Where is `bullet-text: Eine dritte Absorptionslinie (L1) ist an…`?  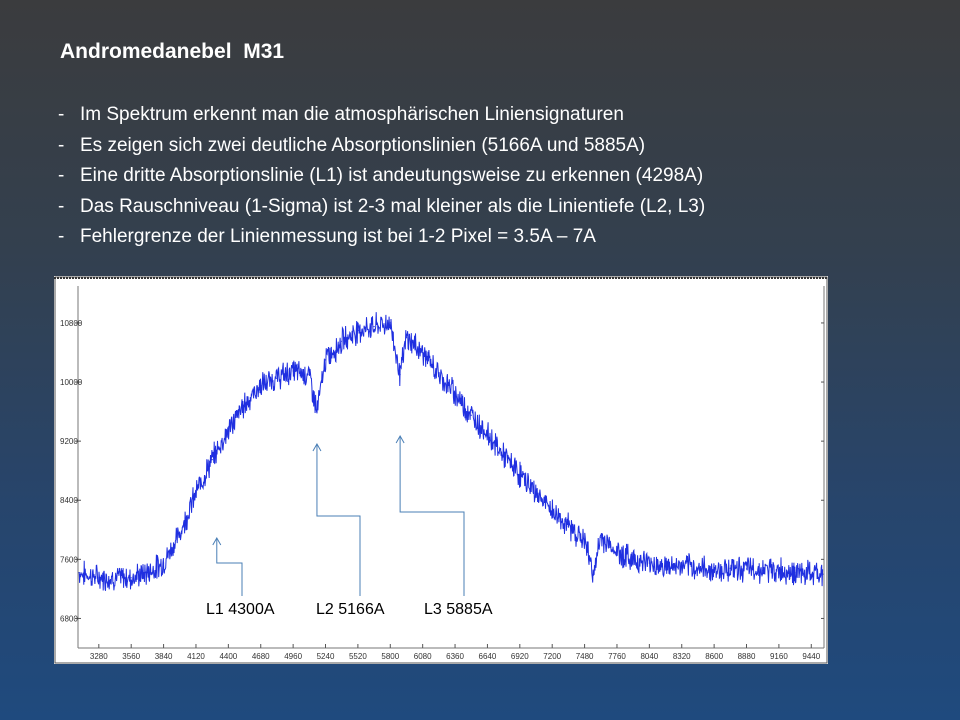 bullet-text: Eine dritte Absorptionslinie (L1) ist an… is located at coordinates (392, 175).